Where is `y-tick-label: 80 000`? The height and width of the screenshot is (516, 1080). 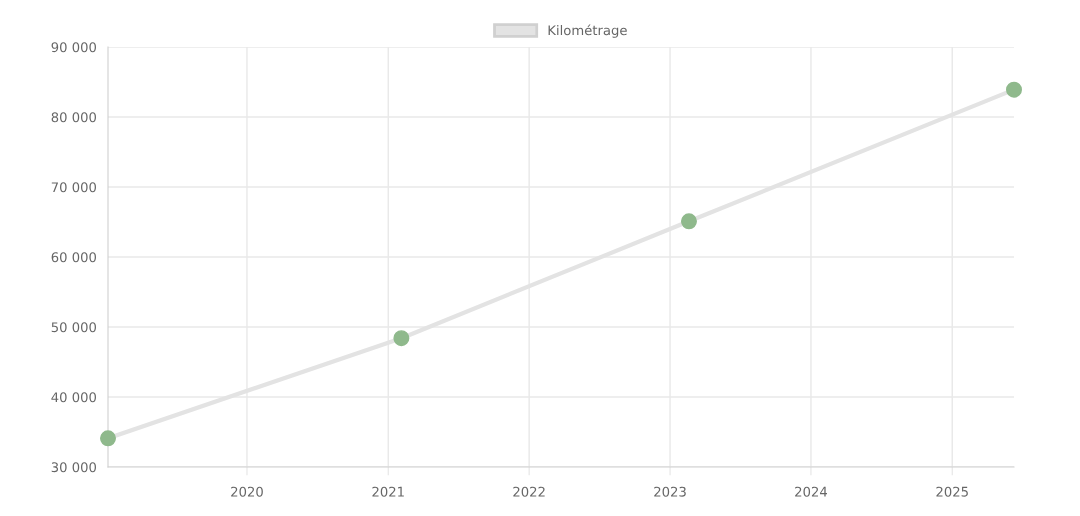 y-tick-label: 80 000 is located at coordinates (74, 117).